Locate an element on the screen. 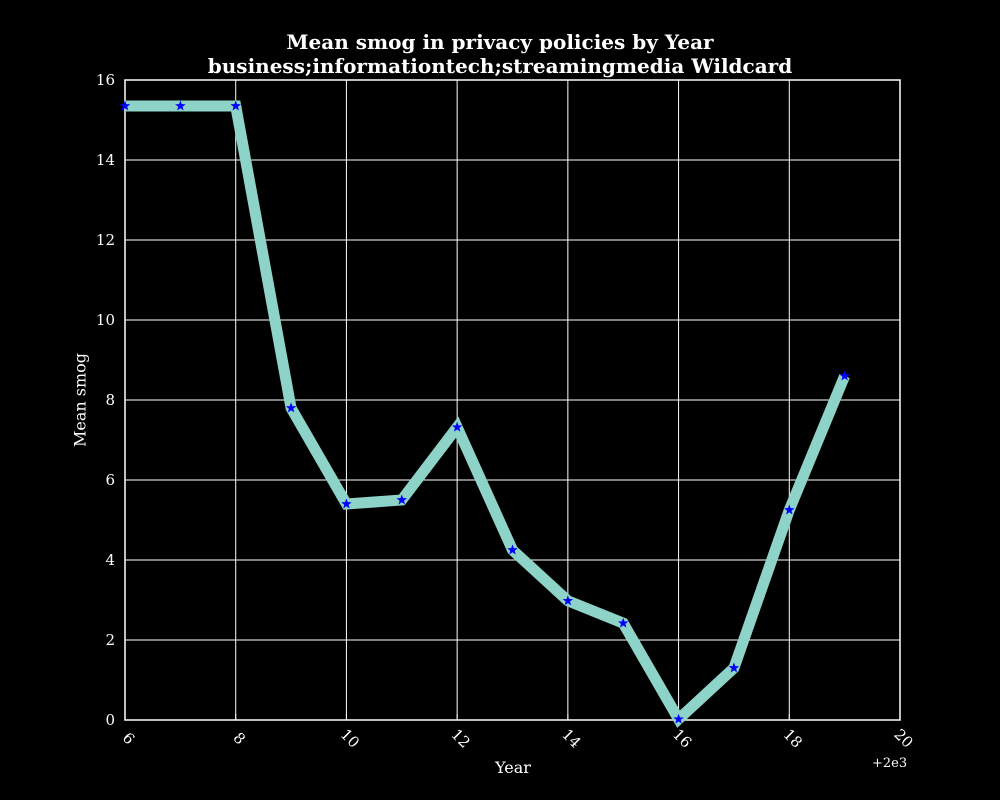 The height and width of the screenshot is (800, 1000). y-tick-label: 6 is located at coordinates (110, 480).